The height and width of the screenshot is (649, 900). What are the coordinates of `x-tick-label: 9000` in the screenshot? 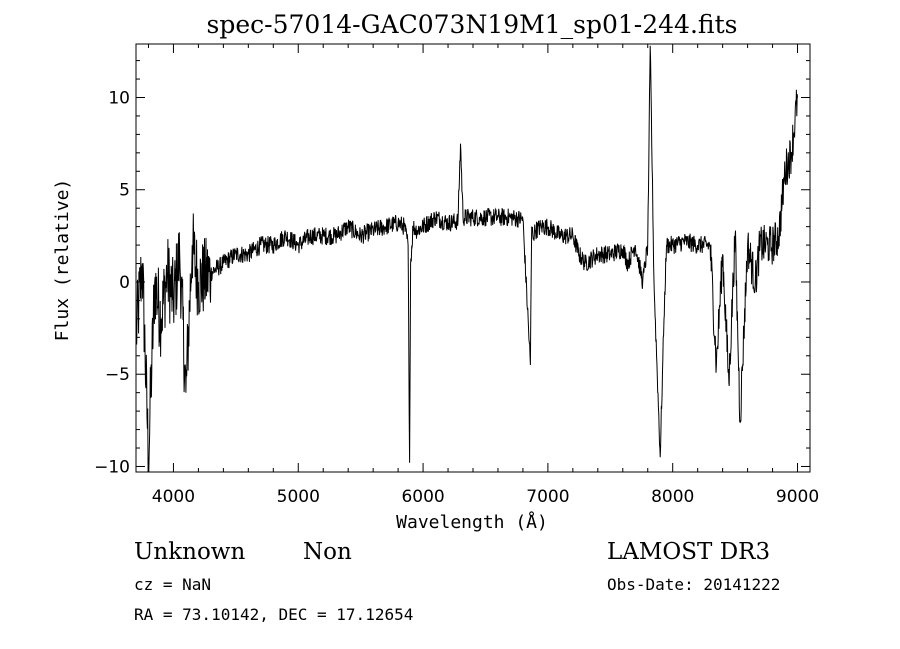 It's located at (797, 497).